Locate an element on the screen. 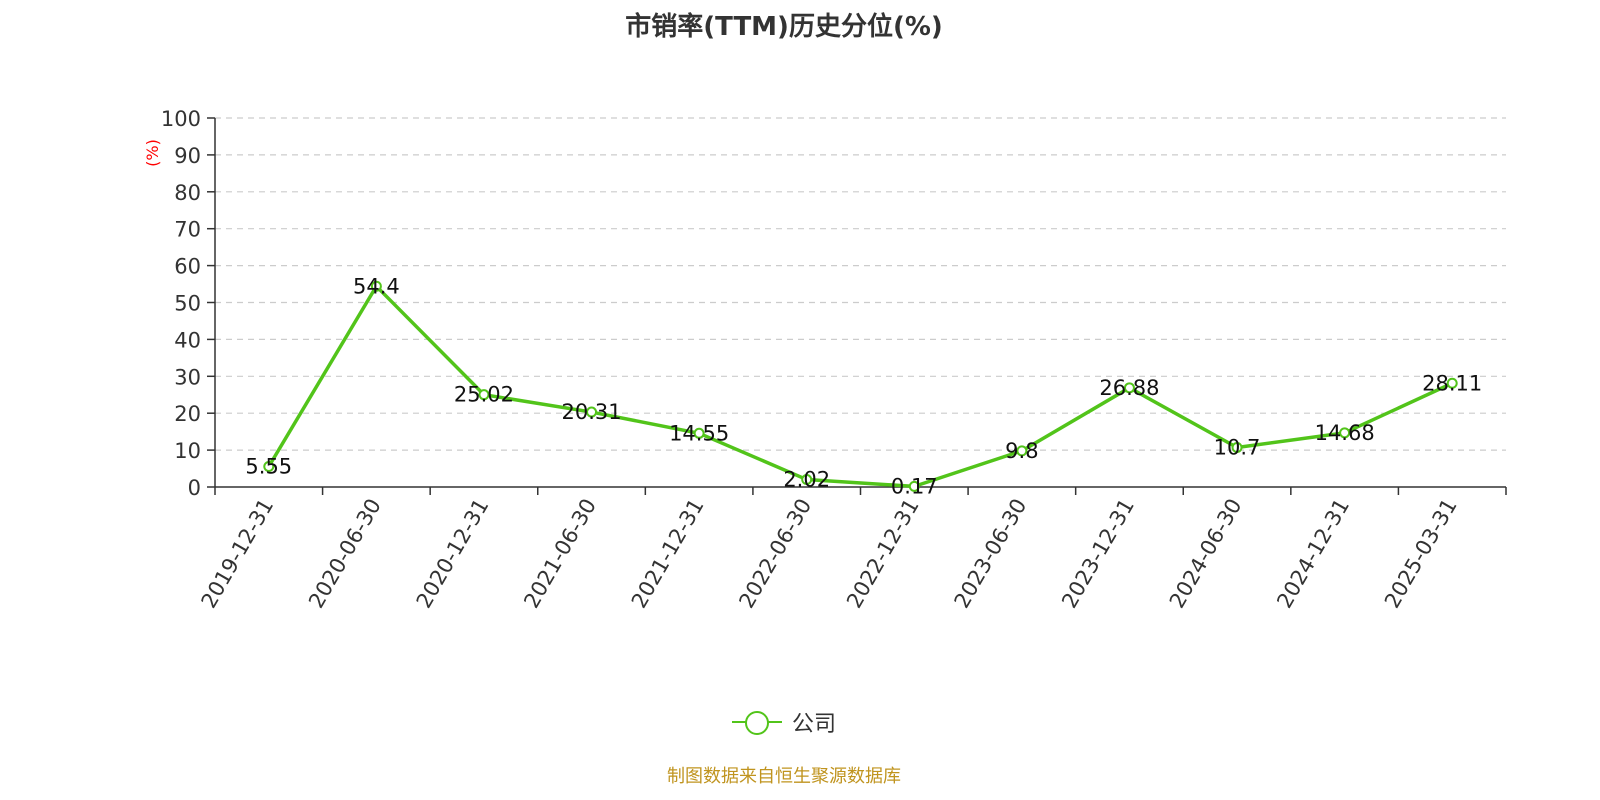 This screenshot has width=1600, height=800. data-label: 14.55 is located at coordinates (699, 433).